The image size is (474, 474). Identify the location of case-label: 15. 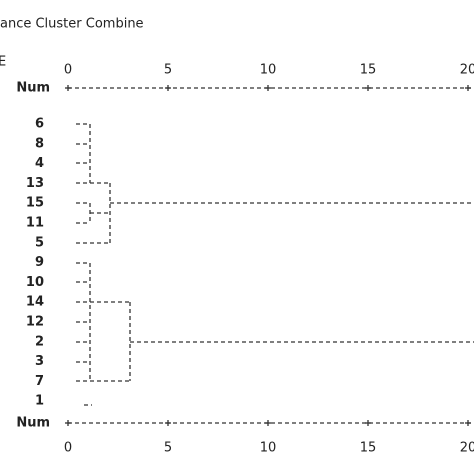
(35, 203).